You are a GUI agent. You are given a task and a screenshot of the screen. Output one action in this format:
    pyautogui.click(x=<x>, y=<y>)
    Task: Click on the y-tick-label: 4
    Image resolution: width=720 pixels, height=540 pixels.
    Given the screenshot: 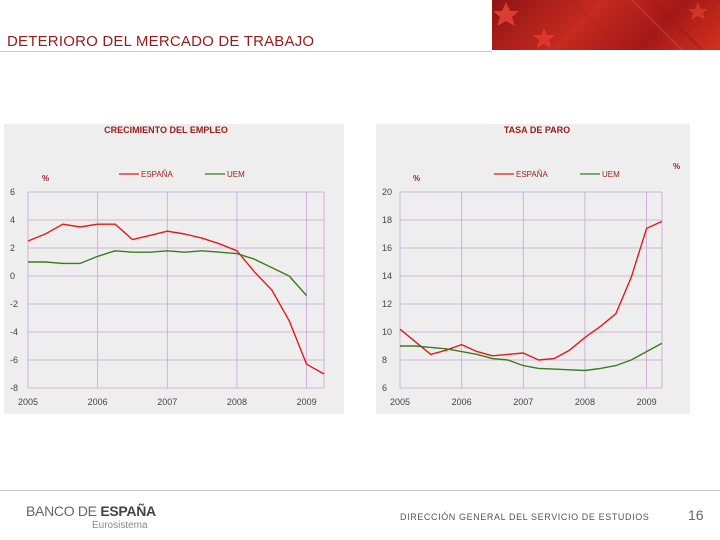 What is the action you would take?
    pyautogui.click(x=12, y=220)
    